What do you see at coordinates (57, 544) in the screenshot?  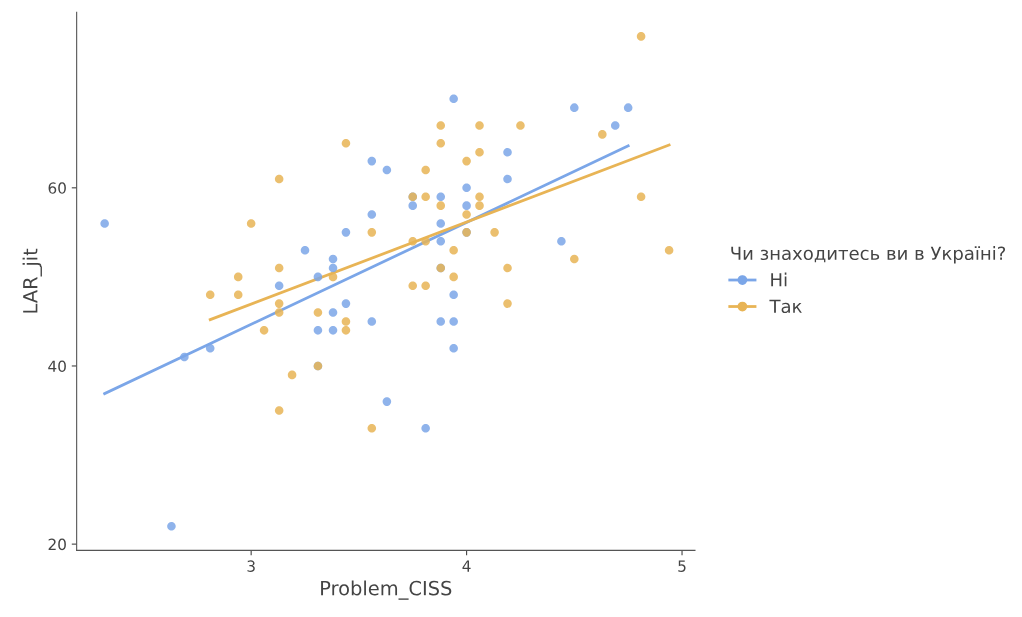 I see `y-tick-label: 20` at bounding box center [57, 544].